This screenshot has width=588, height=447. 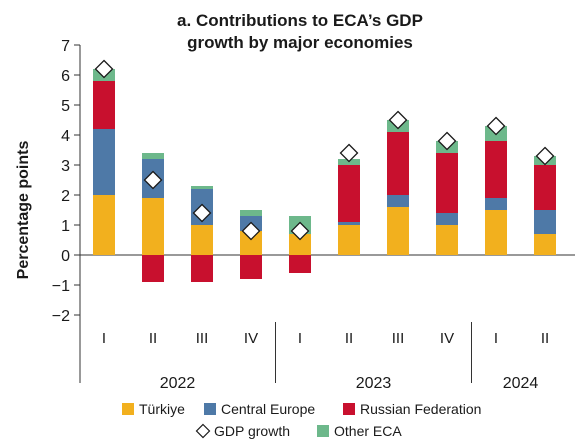 What do you see at coordinates (178, 383) in the screenshot?
I see `x-group-label: 2022` at bounding box center [178, 383].